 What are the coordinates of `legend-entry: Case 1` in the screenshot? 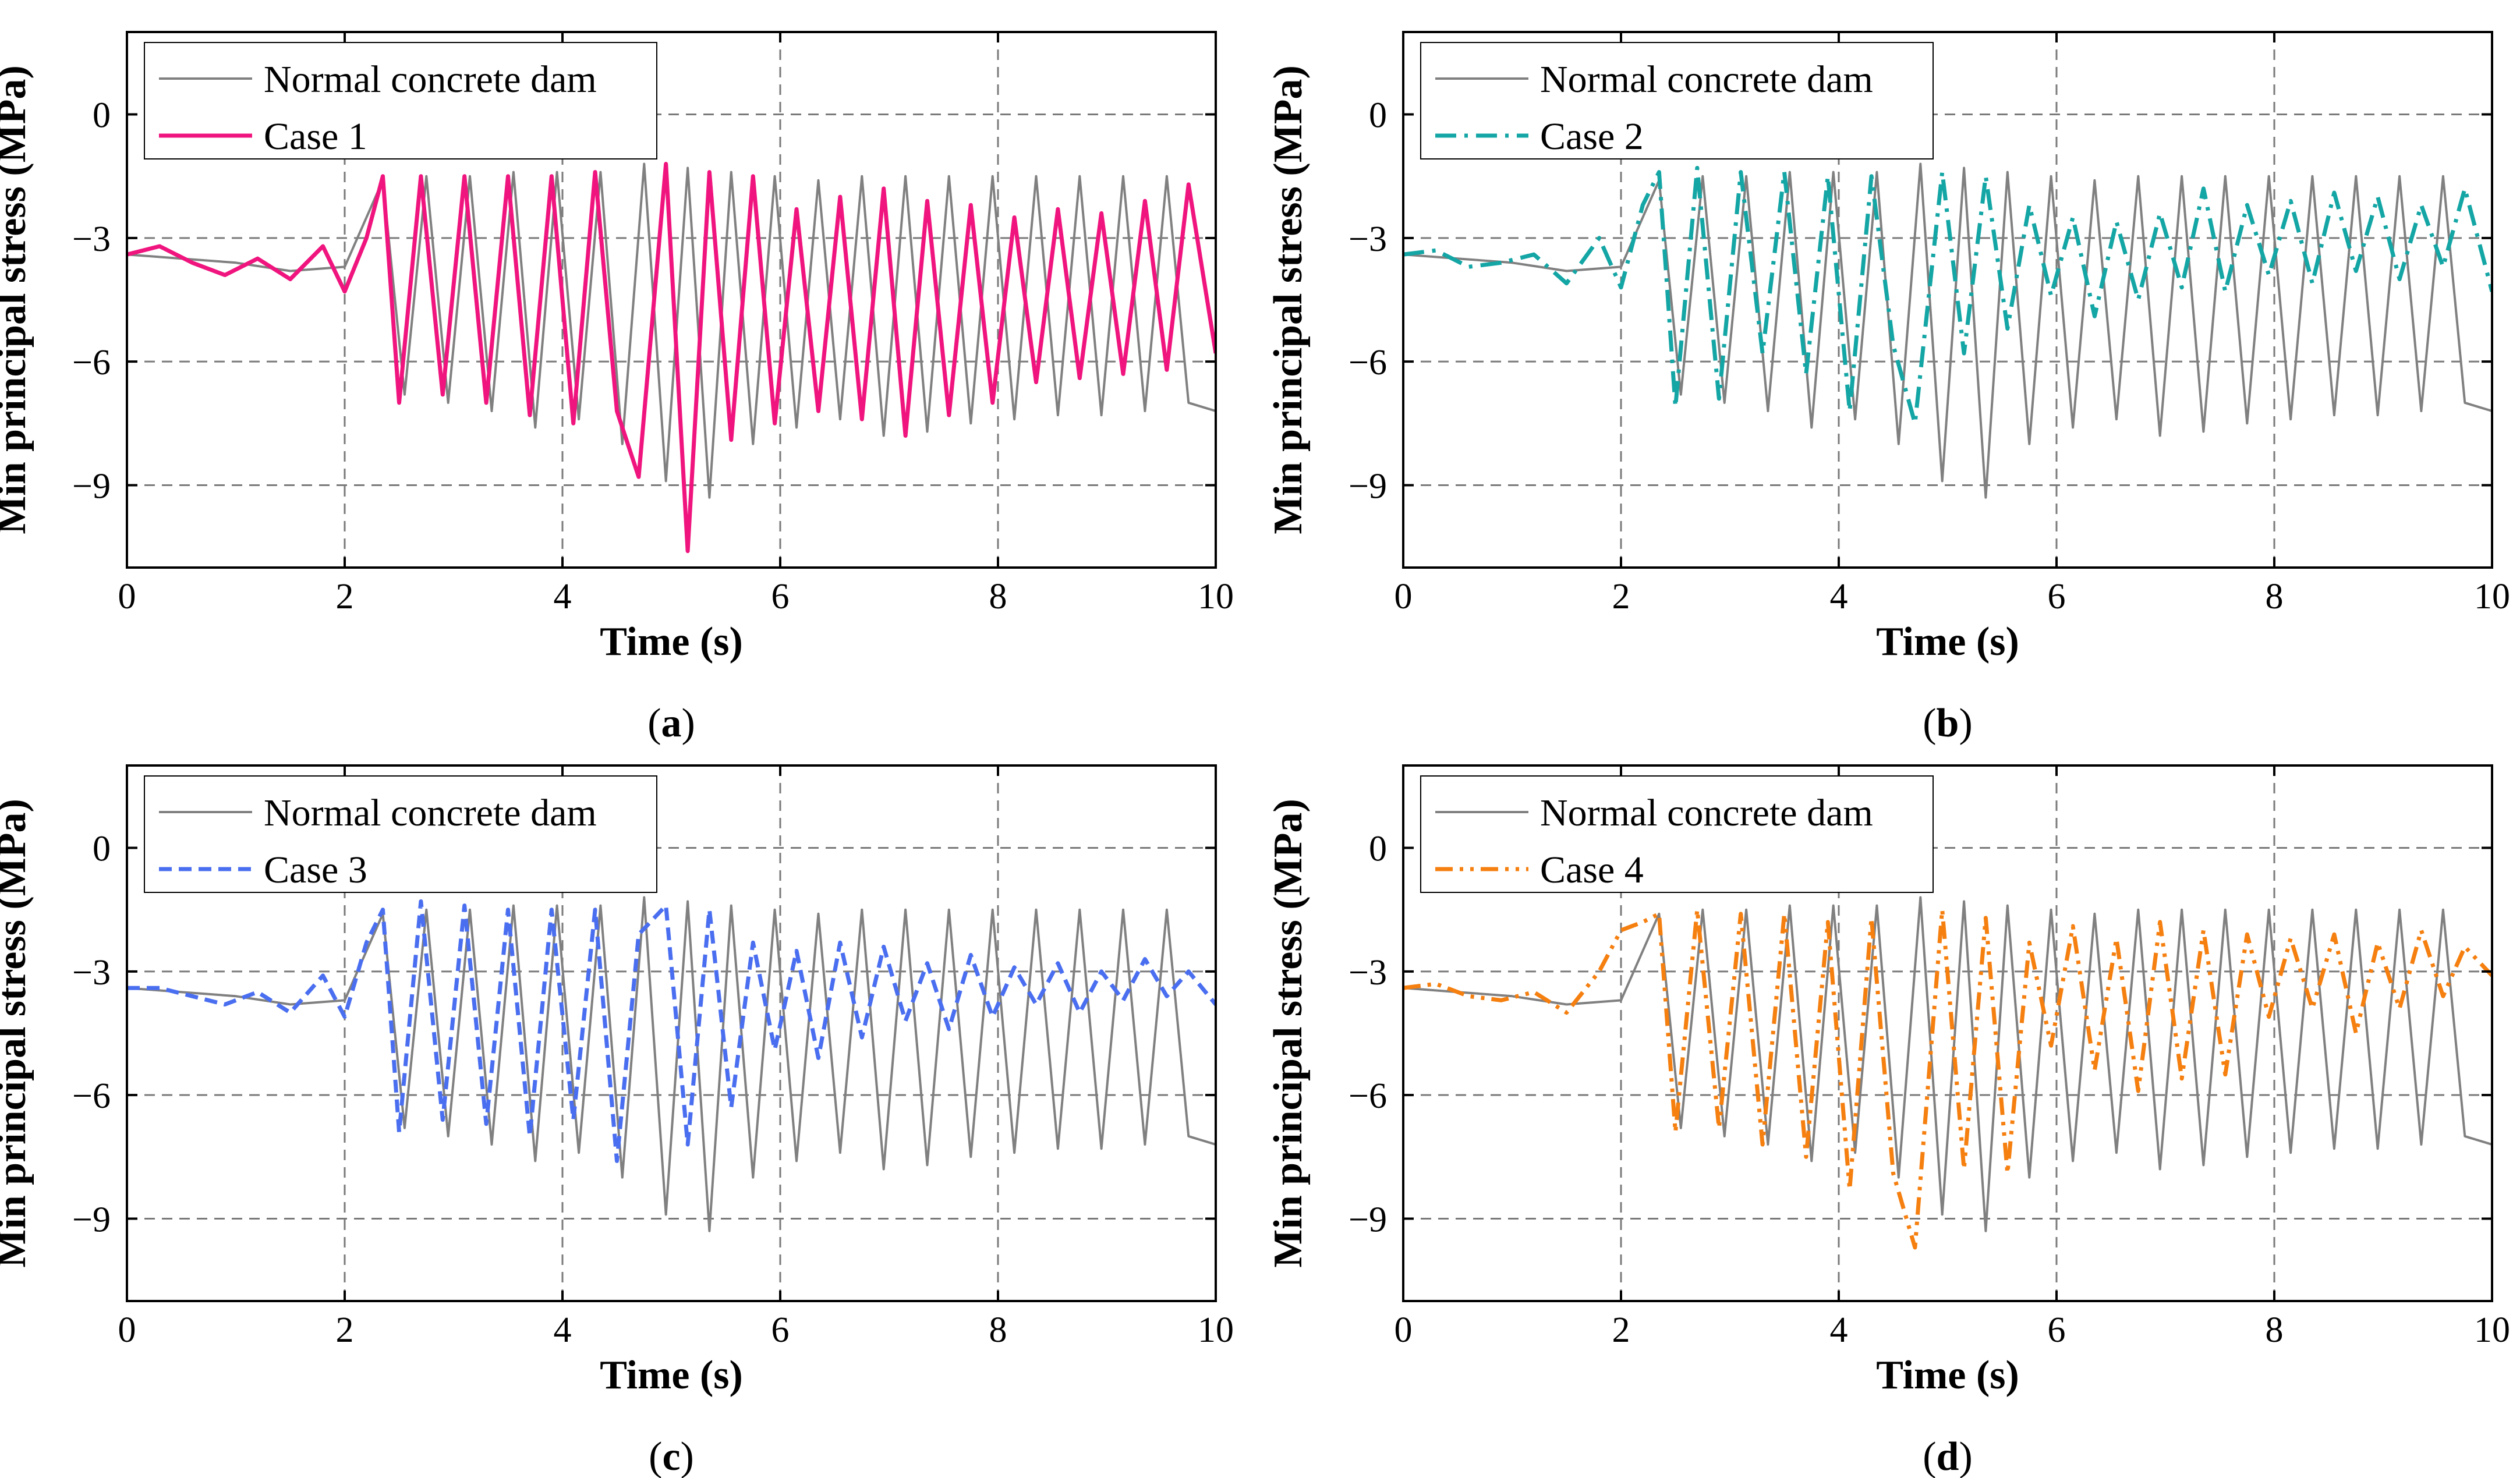 It's located at (315, 136).